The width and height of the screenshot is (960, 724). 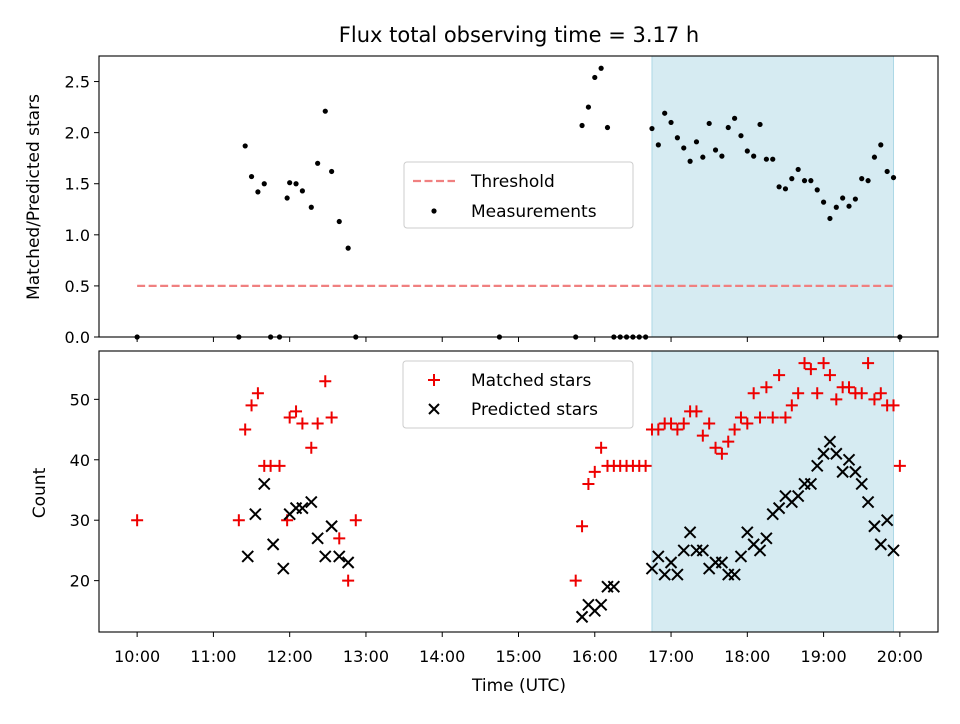 I want to click on y-tick-label: 2.5, so click(x=77, y=82).